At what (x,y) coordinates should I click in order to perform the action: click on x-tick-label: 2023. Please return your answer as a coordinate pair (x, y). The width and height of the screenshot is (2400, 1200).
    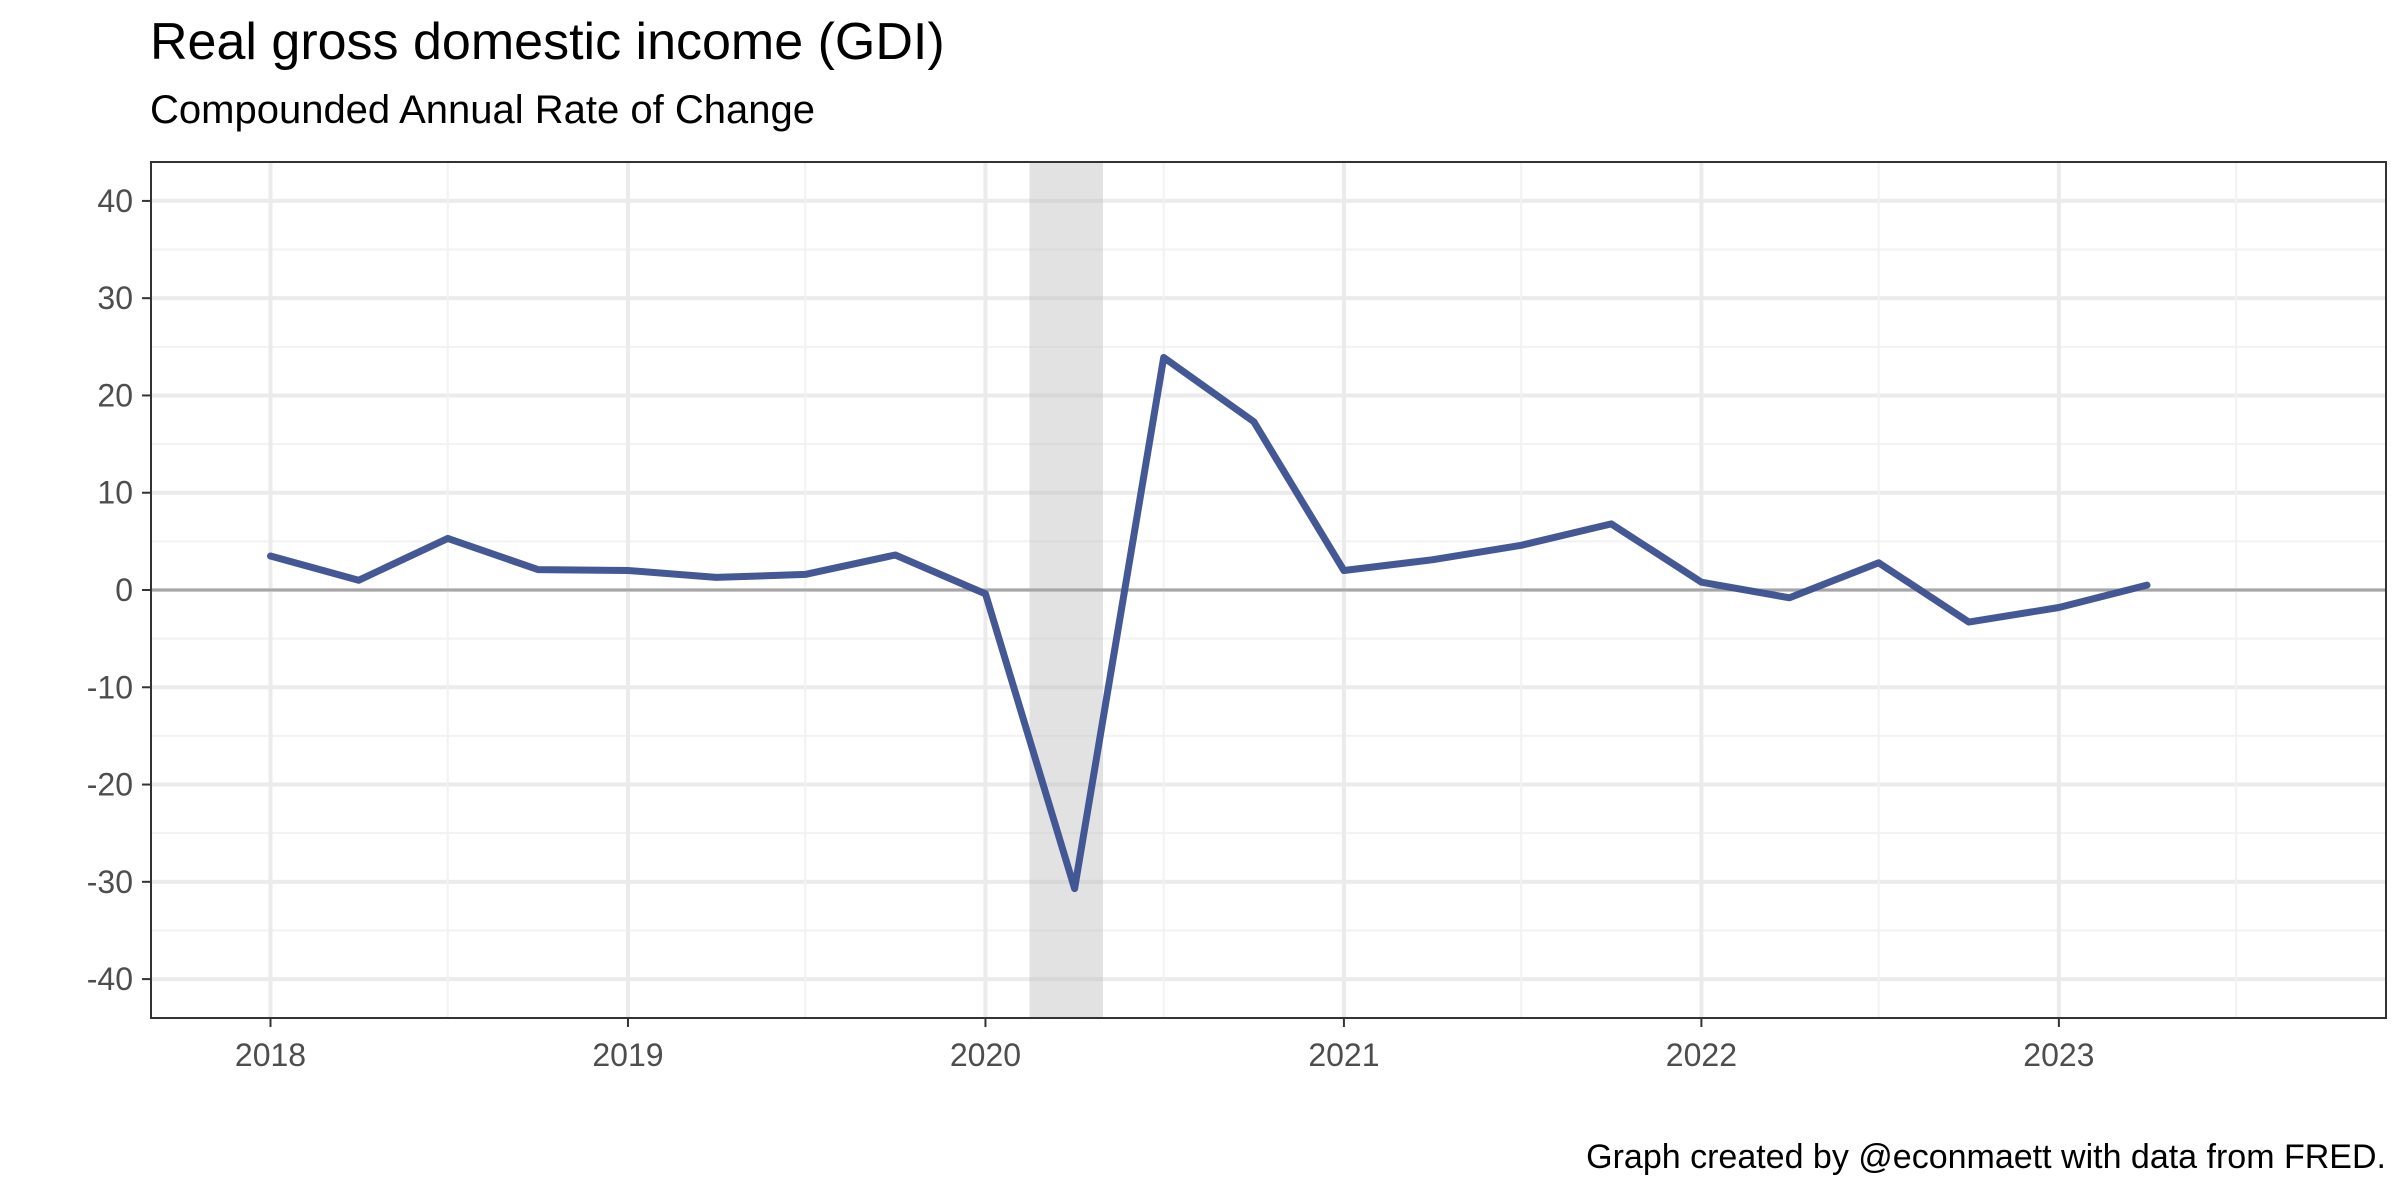
    Looking at the image, I should click on (2058, 1055).